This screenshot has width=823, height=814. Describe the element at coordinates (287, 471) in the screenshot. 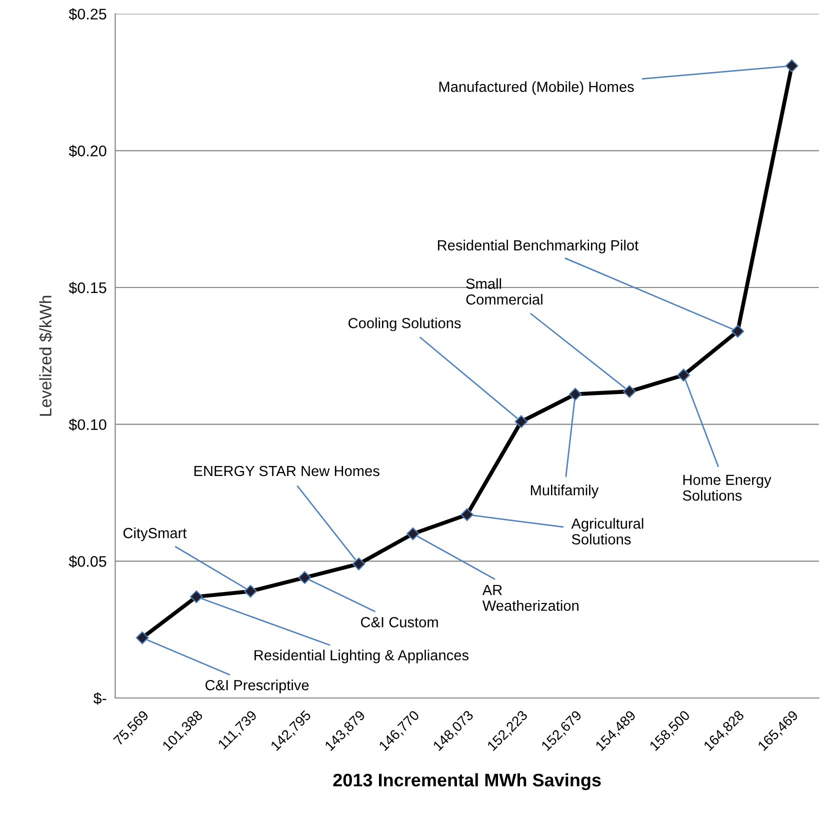

I see `annotation: ENERGY STAR New Homes` at that location.